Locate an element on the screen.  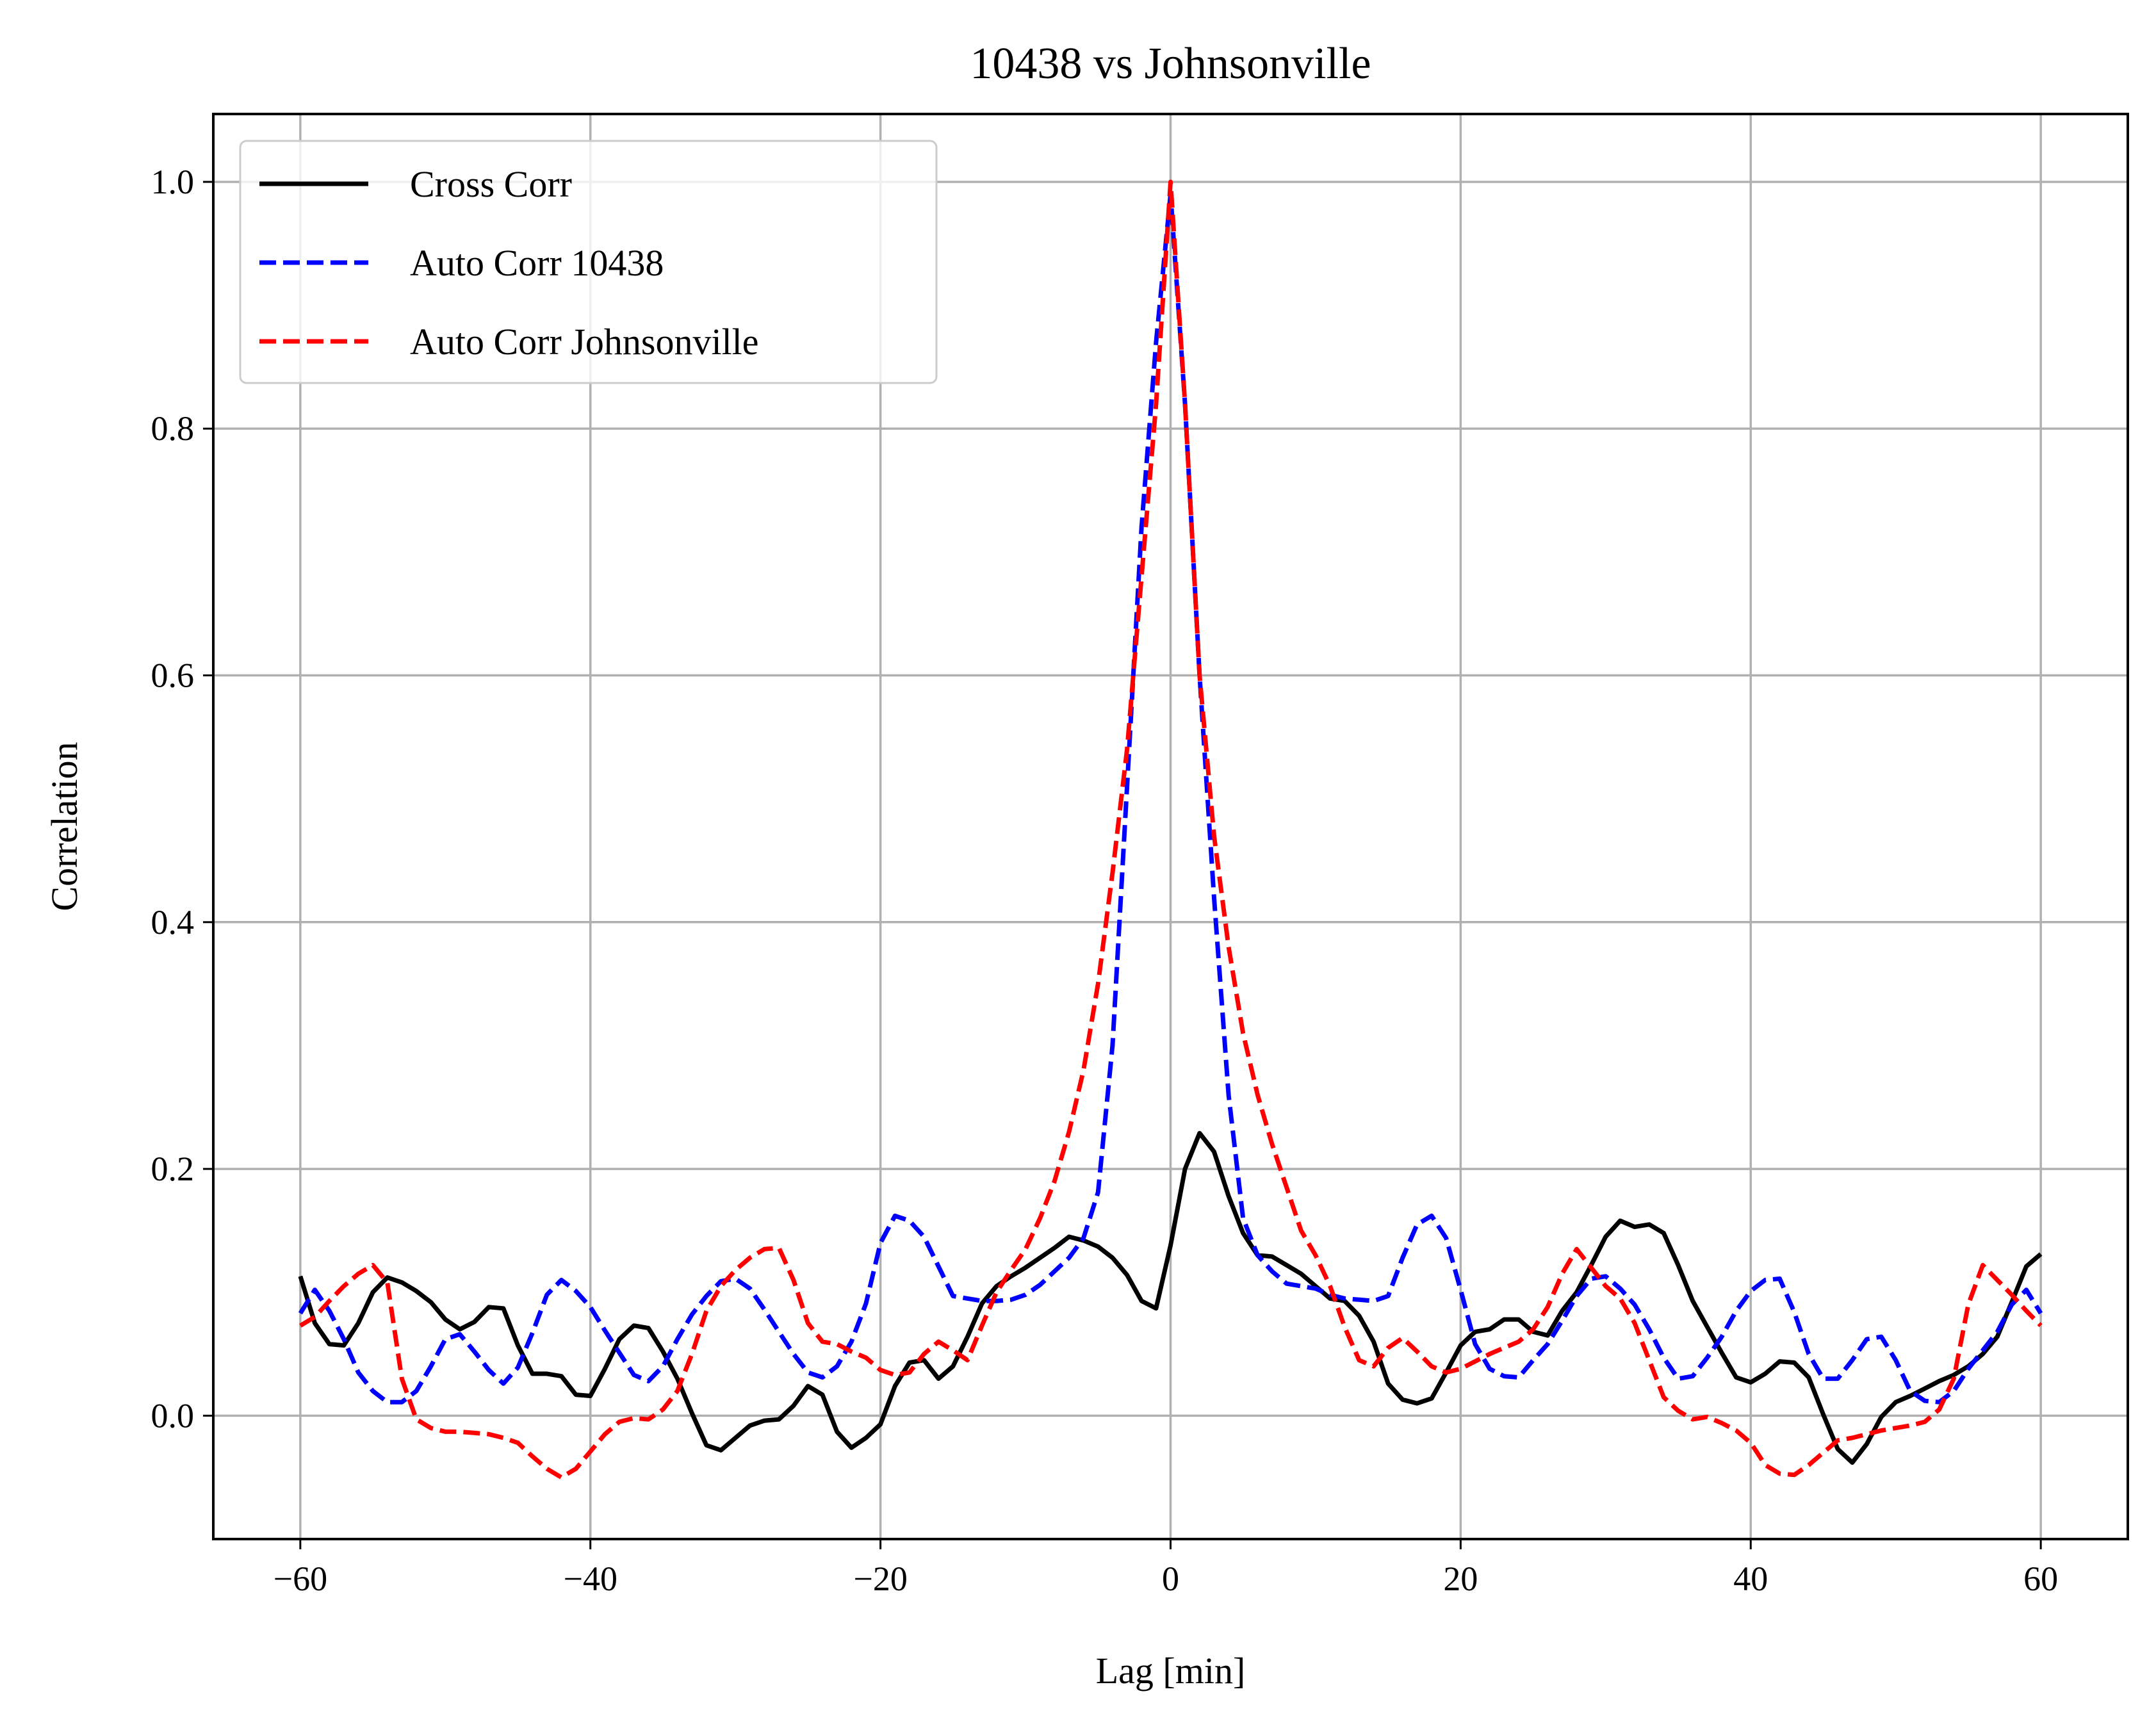
chart-title: 10438 vs Johnsonville is located at coordinates (1170, 63).